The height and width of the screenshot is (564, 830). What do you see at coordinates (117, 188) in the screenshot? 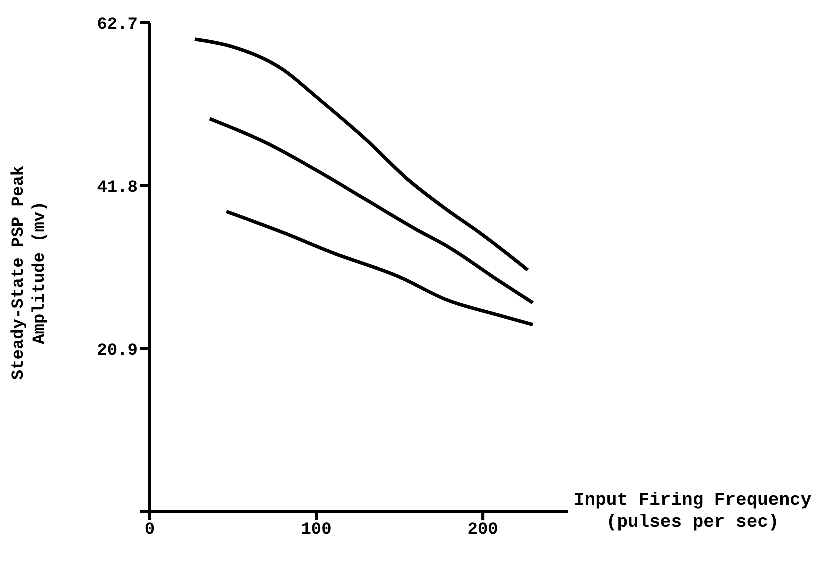
I see `y-tick-label: 41.8` at bounding box center [117, 188].